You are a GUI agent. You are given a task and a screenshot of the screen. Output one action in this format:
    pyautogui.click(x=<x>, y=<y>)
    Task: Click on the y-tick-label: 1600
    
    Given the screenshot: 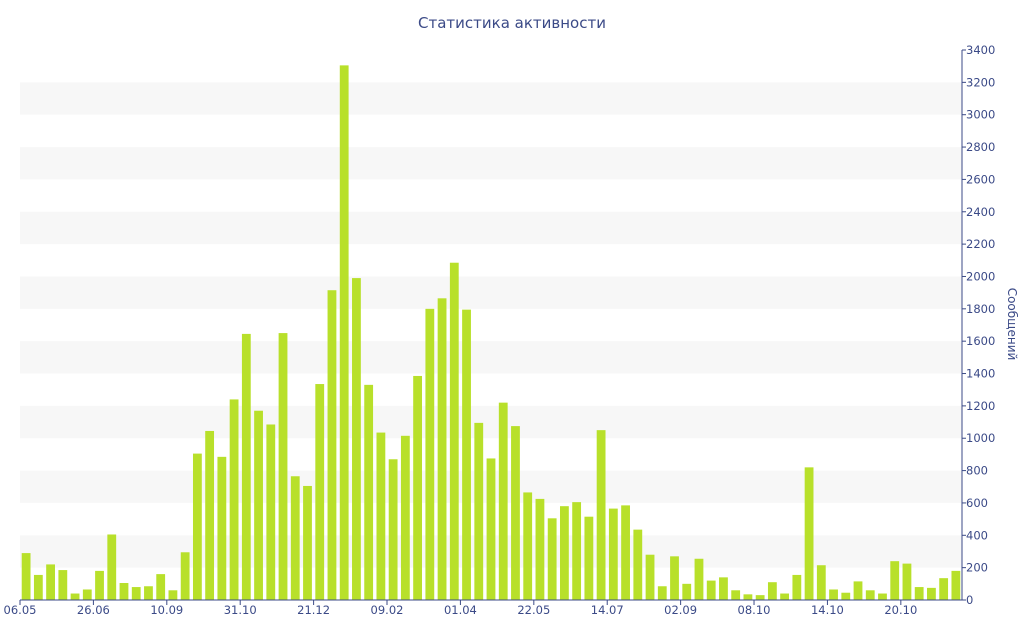 What is the action you would take?
    pyautogui.click(x=980, y=341)
    